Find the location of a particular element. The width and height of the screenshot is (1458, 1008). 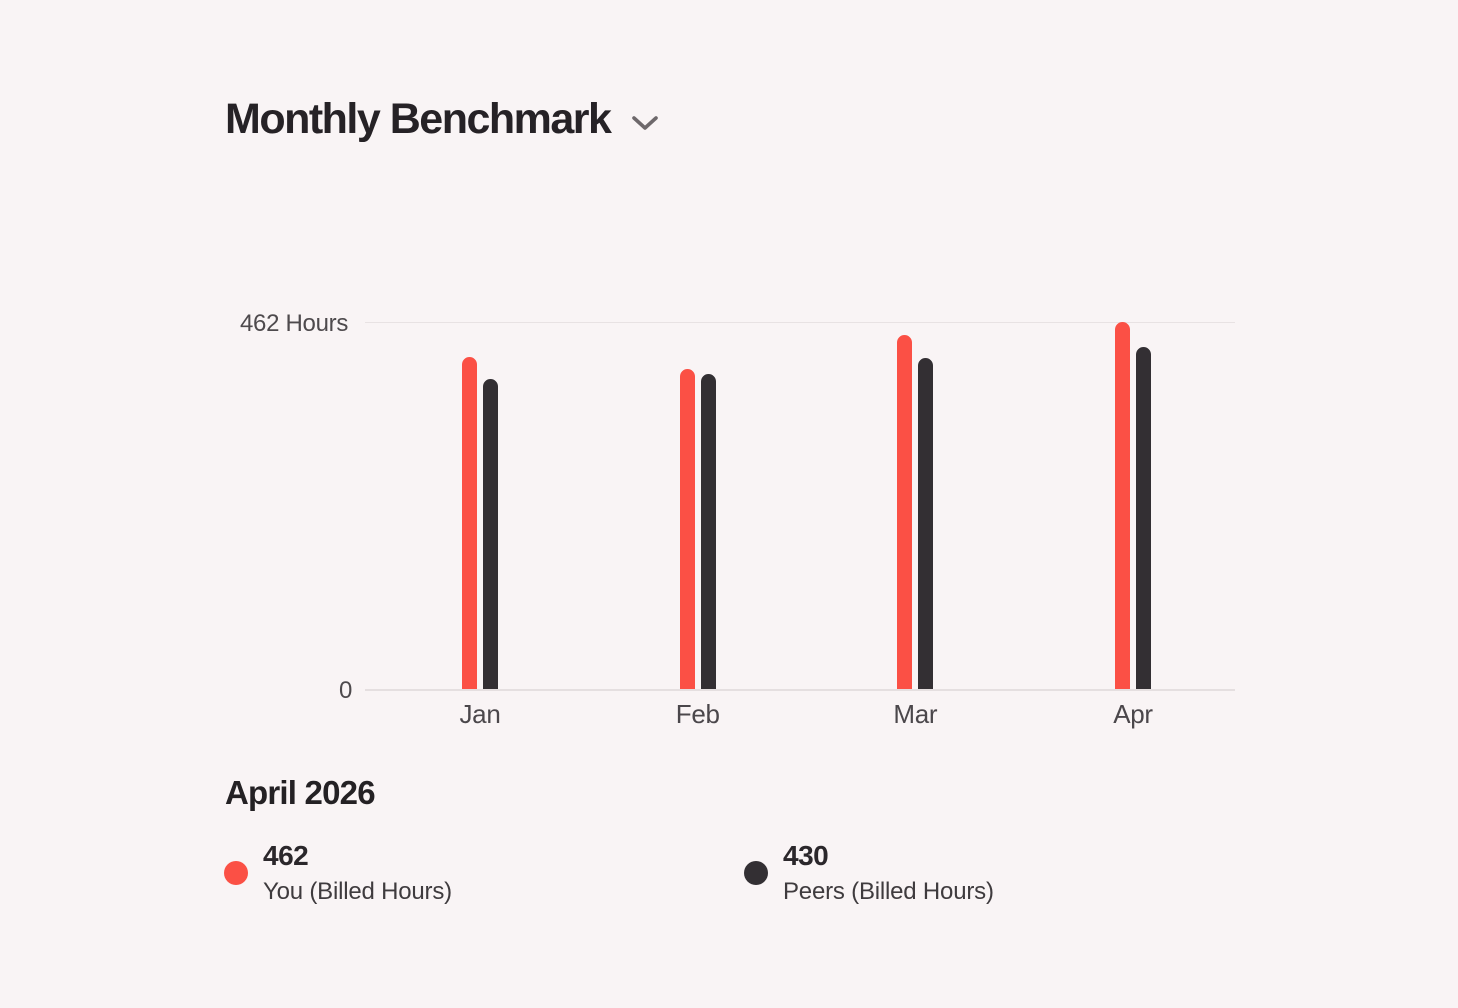

chevron-down-icon is located at coordinates (645, 122).